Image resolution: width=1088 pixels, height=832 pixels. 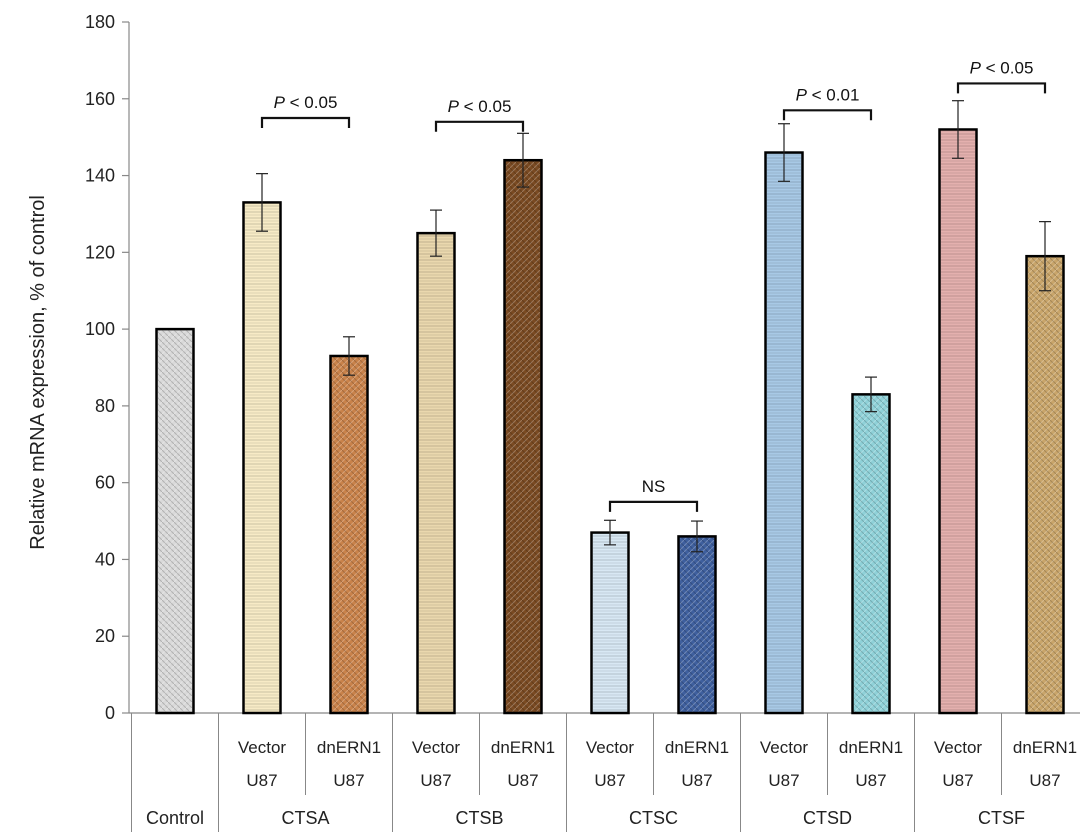 I want to click on y-tick-label: 40, so click(x=105, y=559).